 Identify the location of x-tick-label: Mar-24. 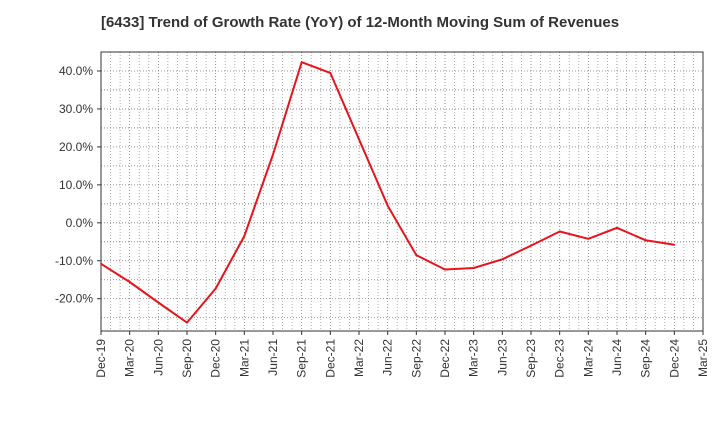
(588, 358).